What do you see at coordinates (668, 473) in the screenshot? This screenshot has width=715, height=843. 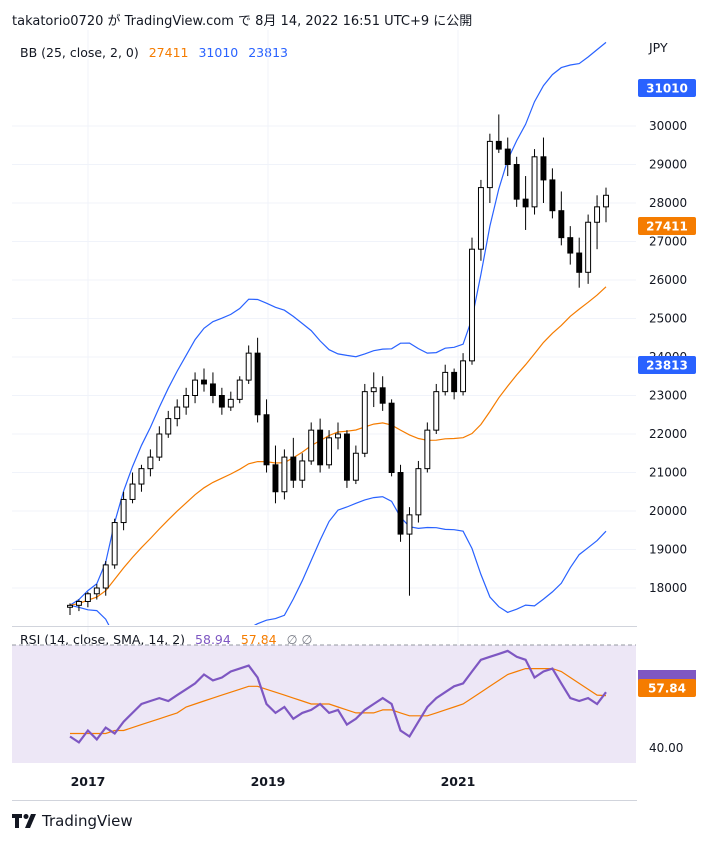 I see `y-tick-label: 21000` at bounding box center [668, 473].